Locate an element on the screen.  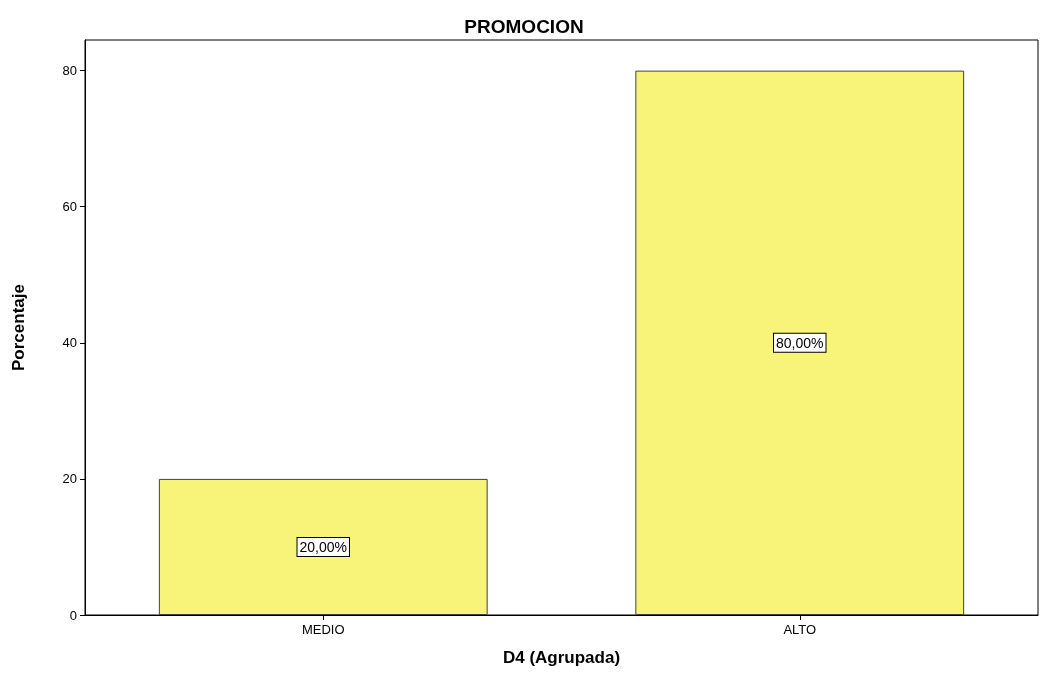
y-tick-label: 60 is located at coordinates (69, 207).